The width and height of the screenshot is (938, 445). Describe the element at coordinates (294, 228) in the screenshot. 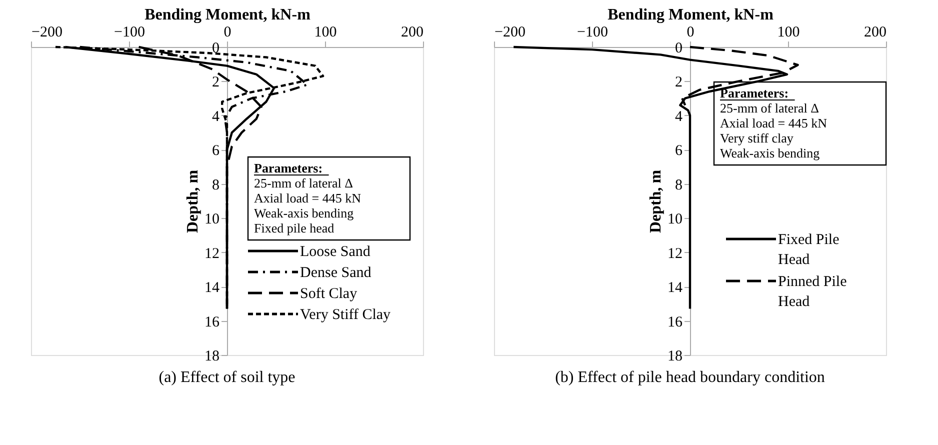

I see `annotation: Fixed pile head` at that location.